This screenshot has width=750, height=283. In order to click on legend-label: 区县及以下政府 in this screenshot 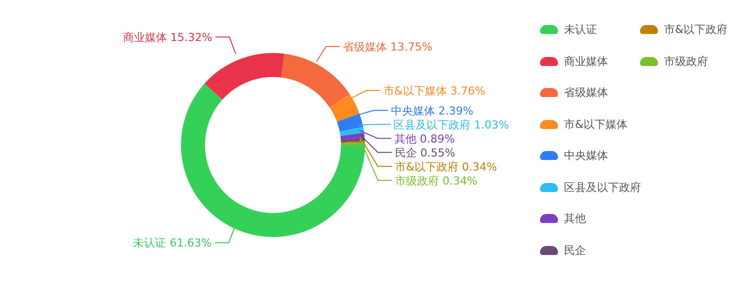, I will do `click(602, 187)`.